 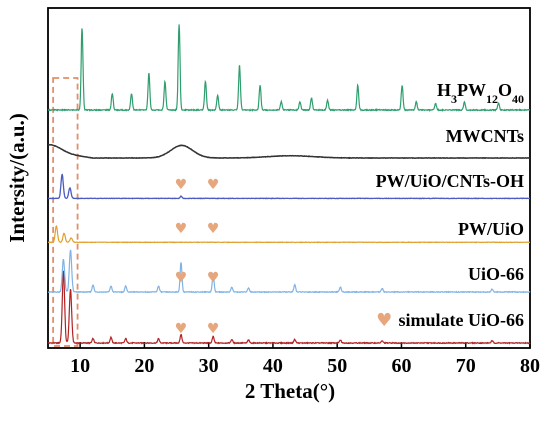 I want to click on x-axis-title: 2 Theta(°), so click(x=290, y=391).